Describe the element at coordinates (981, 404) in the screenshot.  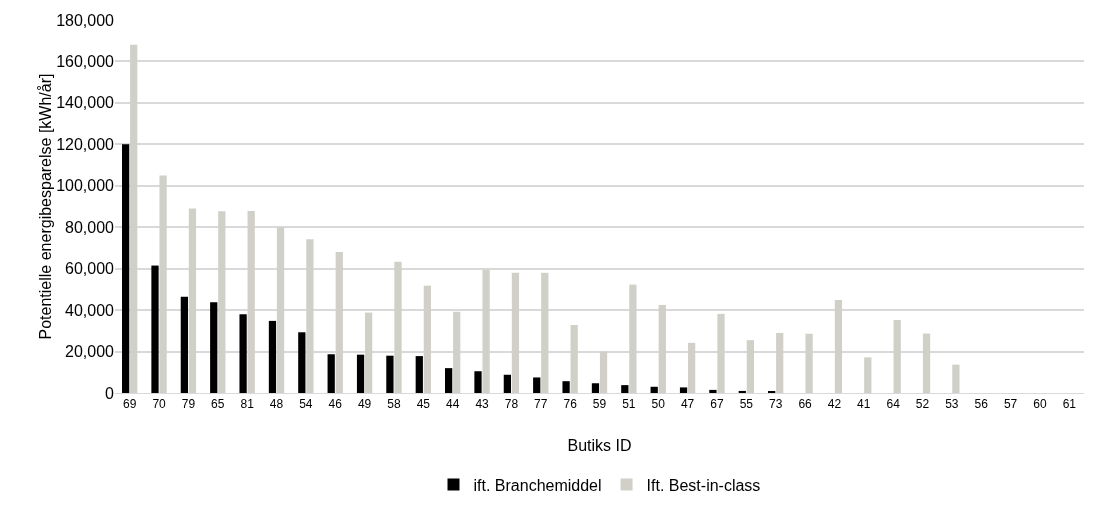
I see `x-tick-label: 56` at that location.